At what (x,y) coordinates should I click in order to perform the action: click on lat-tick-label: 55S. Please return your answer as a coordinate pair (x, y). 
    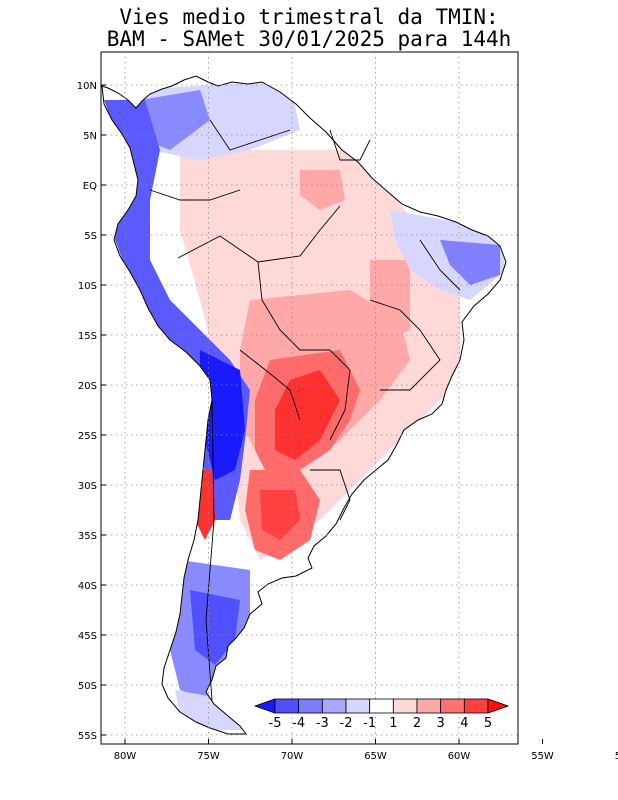
    Looking at the image, I should click on (87, 736).